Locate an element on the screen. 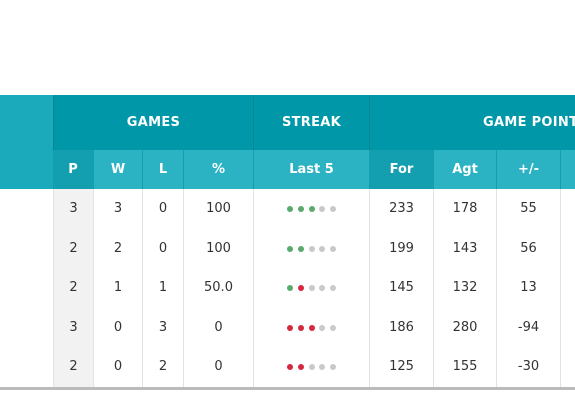 The image size is (575, 400). cell-diff: 55 is located at coordinates (528, 209).